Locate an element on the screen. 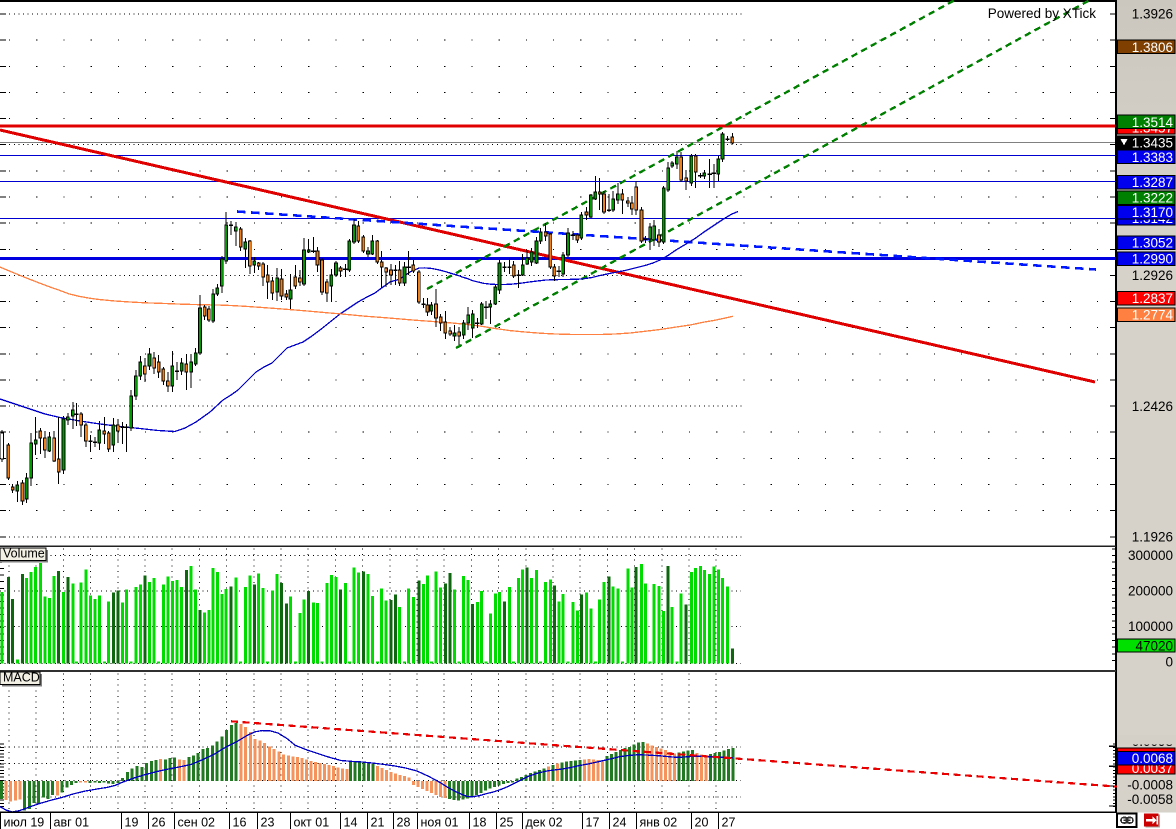 This screenshot has width=1176, height=829. svg-text: 200000 is located at coordinates (1150, 591).